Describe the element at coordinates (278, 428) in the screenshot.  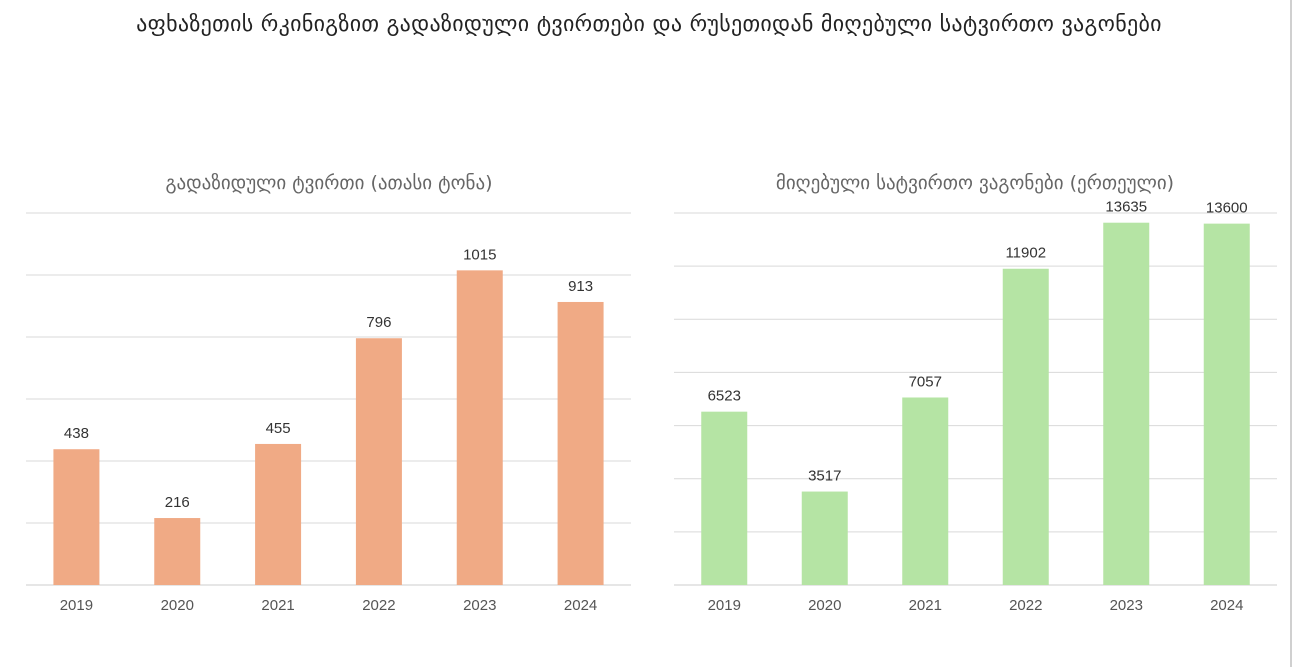
I see `cargo-data-label: 455` at that location.